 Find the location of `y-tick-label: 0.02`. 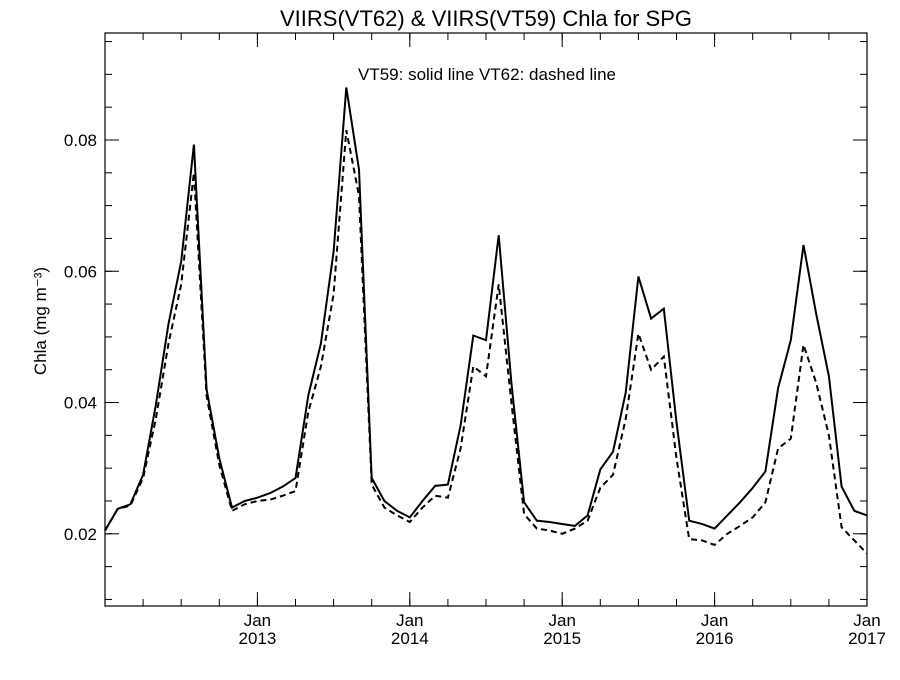

y-tick-label: 0.02 is located at coordinates (80, 534).